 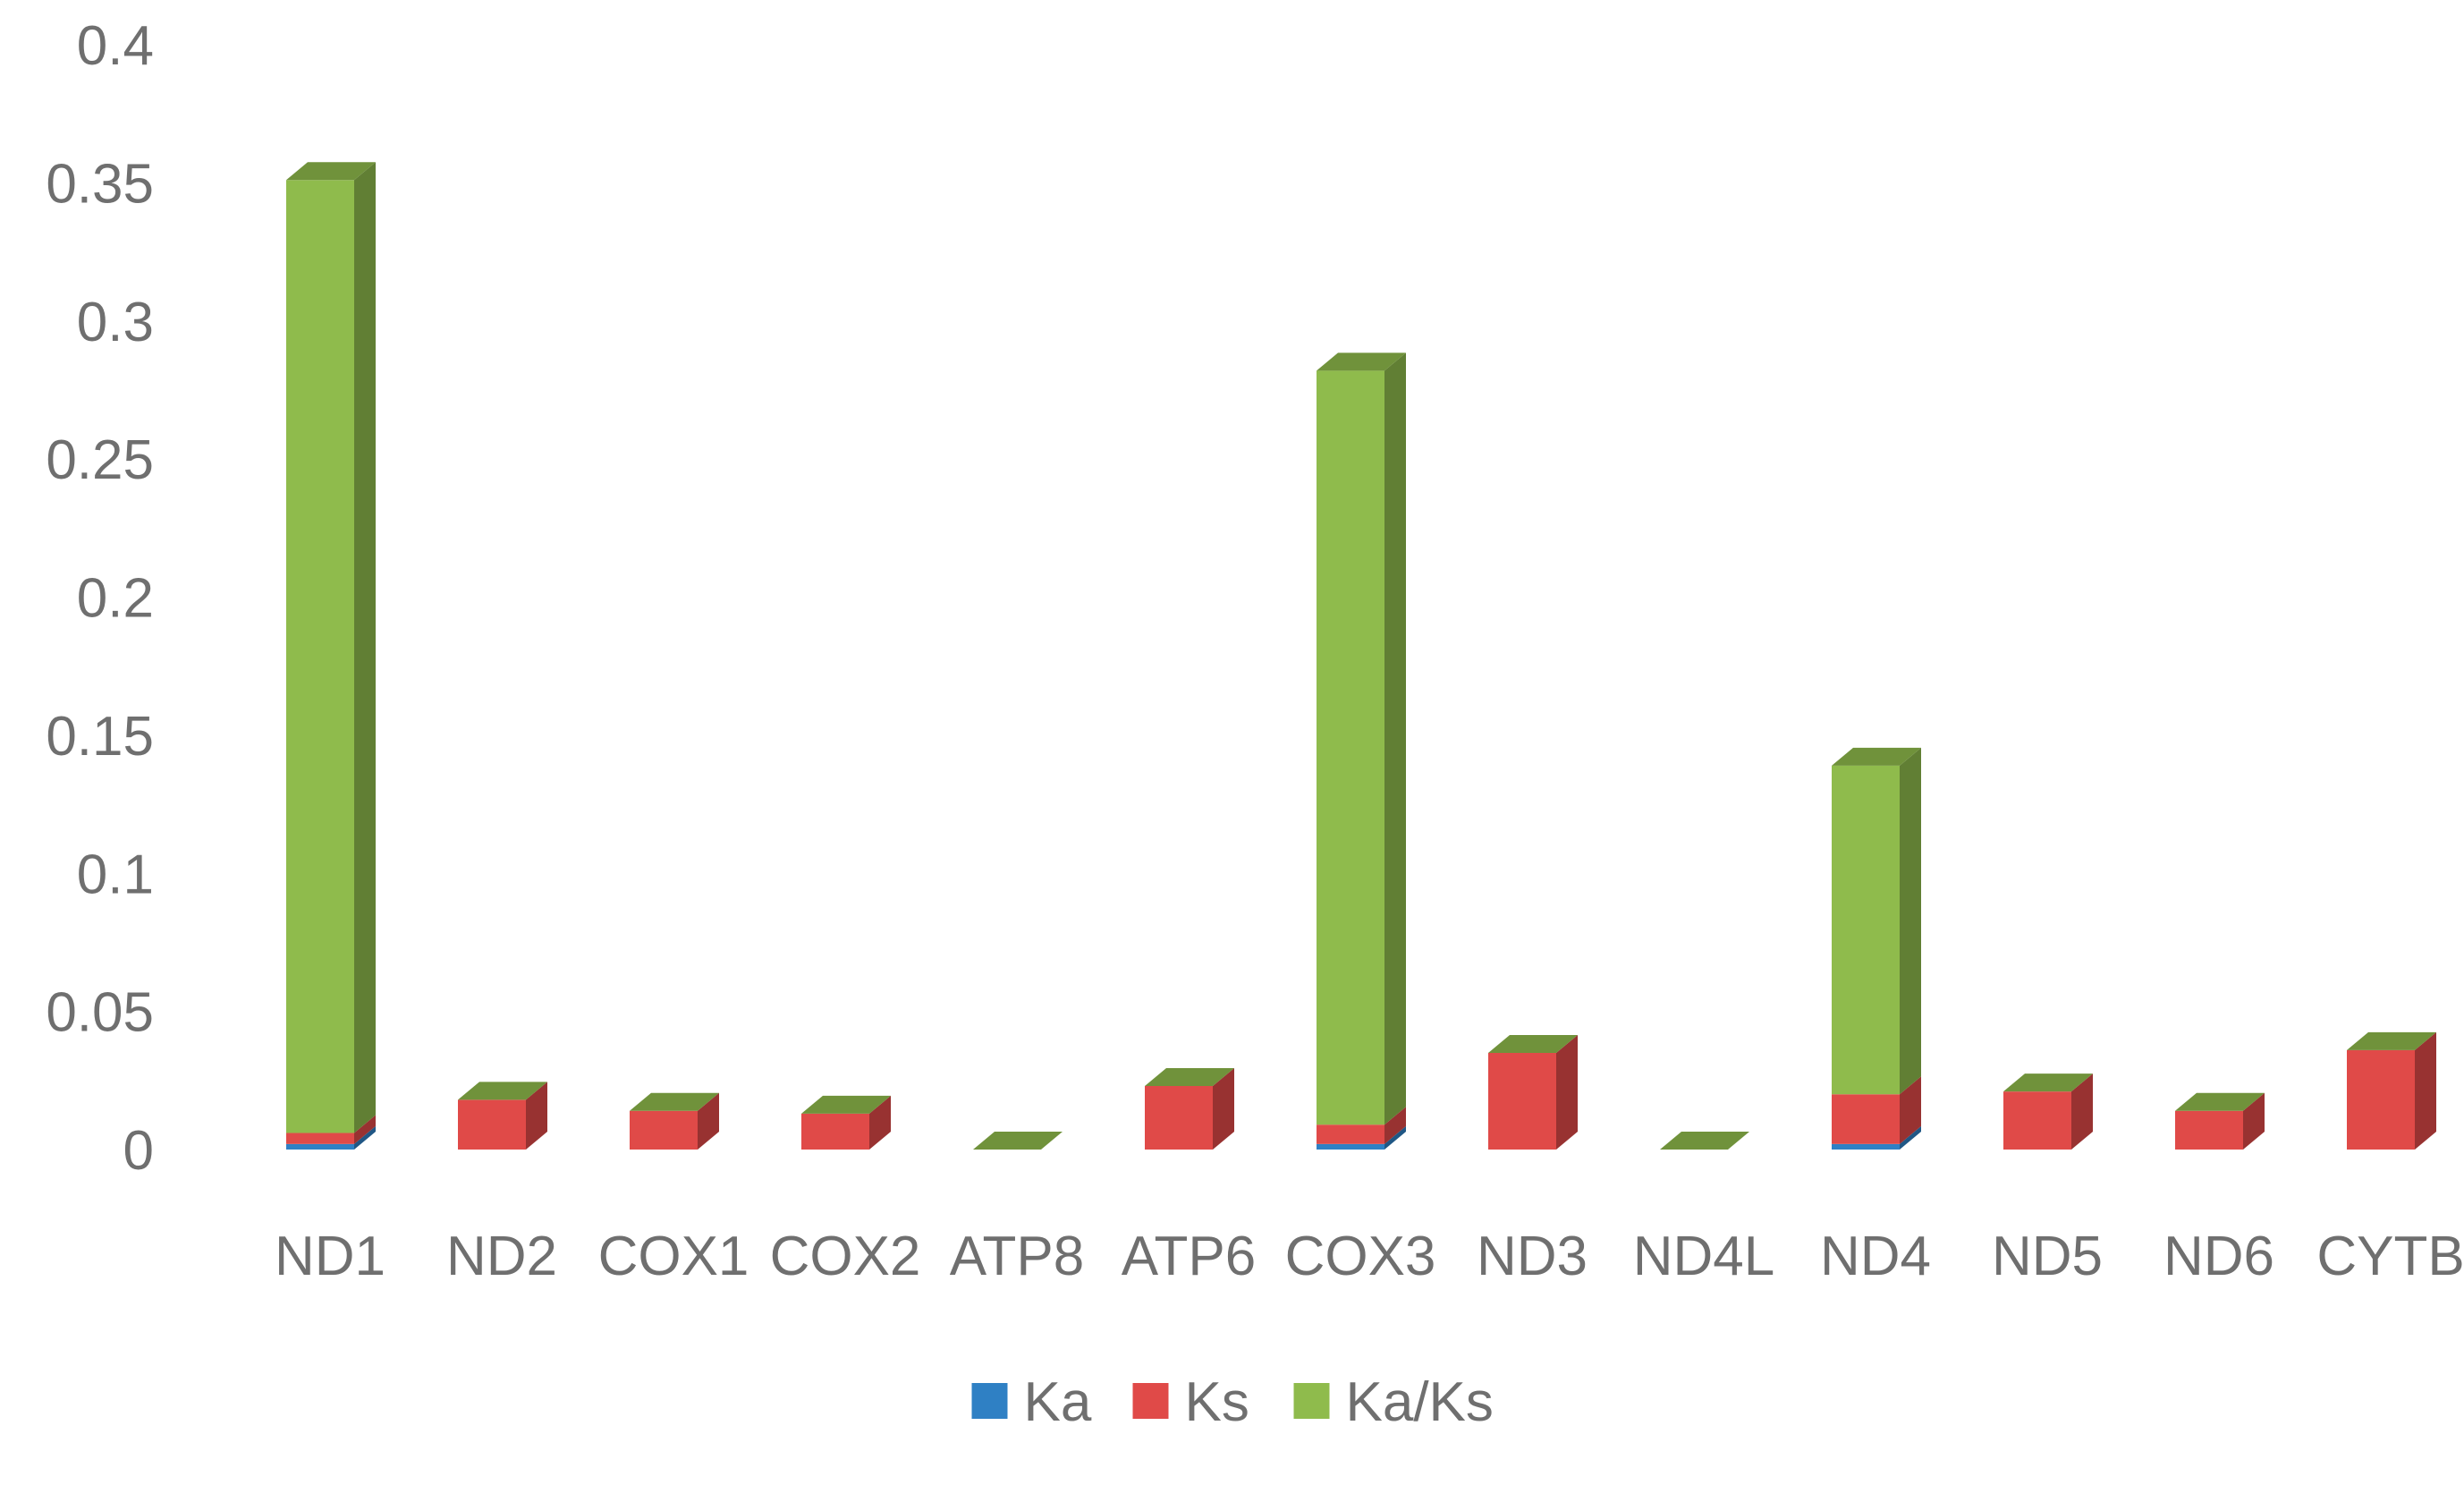 I want to click on bar-cox3-ka, so click(x=1350, y=1147).